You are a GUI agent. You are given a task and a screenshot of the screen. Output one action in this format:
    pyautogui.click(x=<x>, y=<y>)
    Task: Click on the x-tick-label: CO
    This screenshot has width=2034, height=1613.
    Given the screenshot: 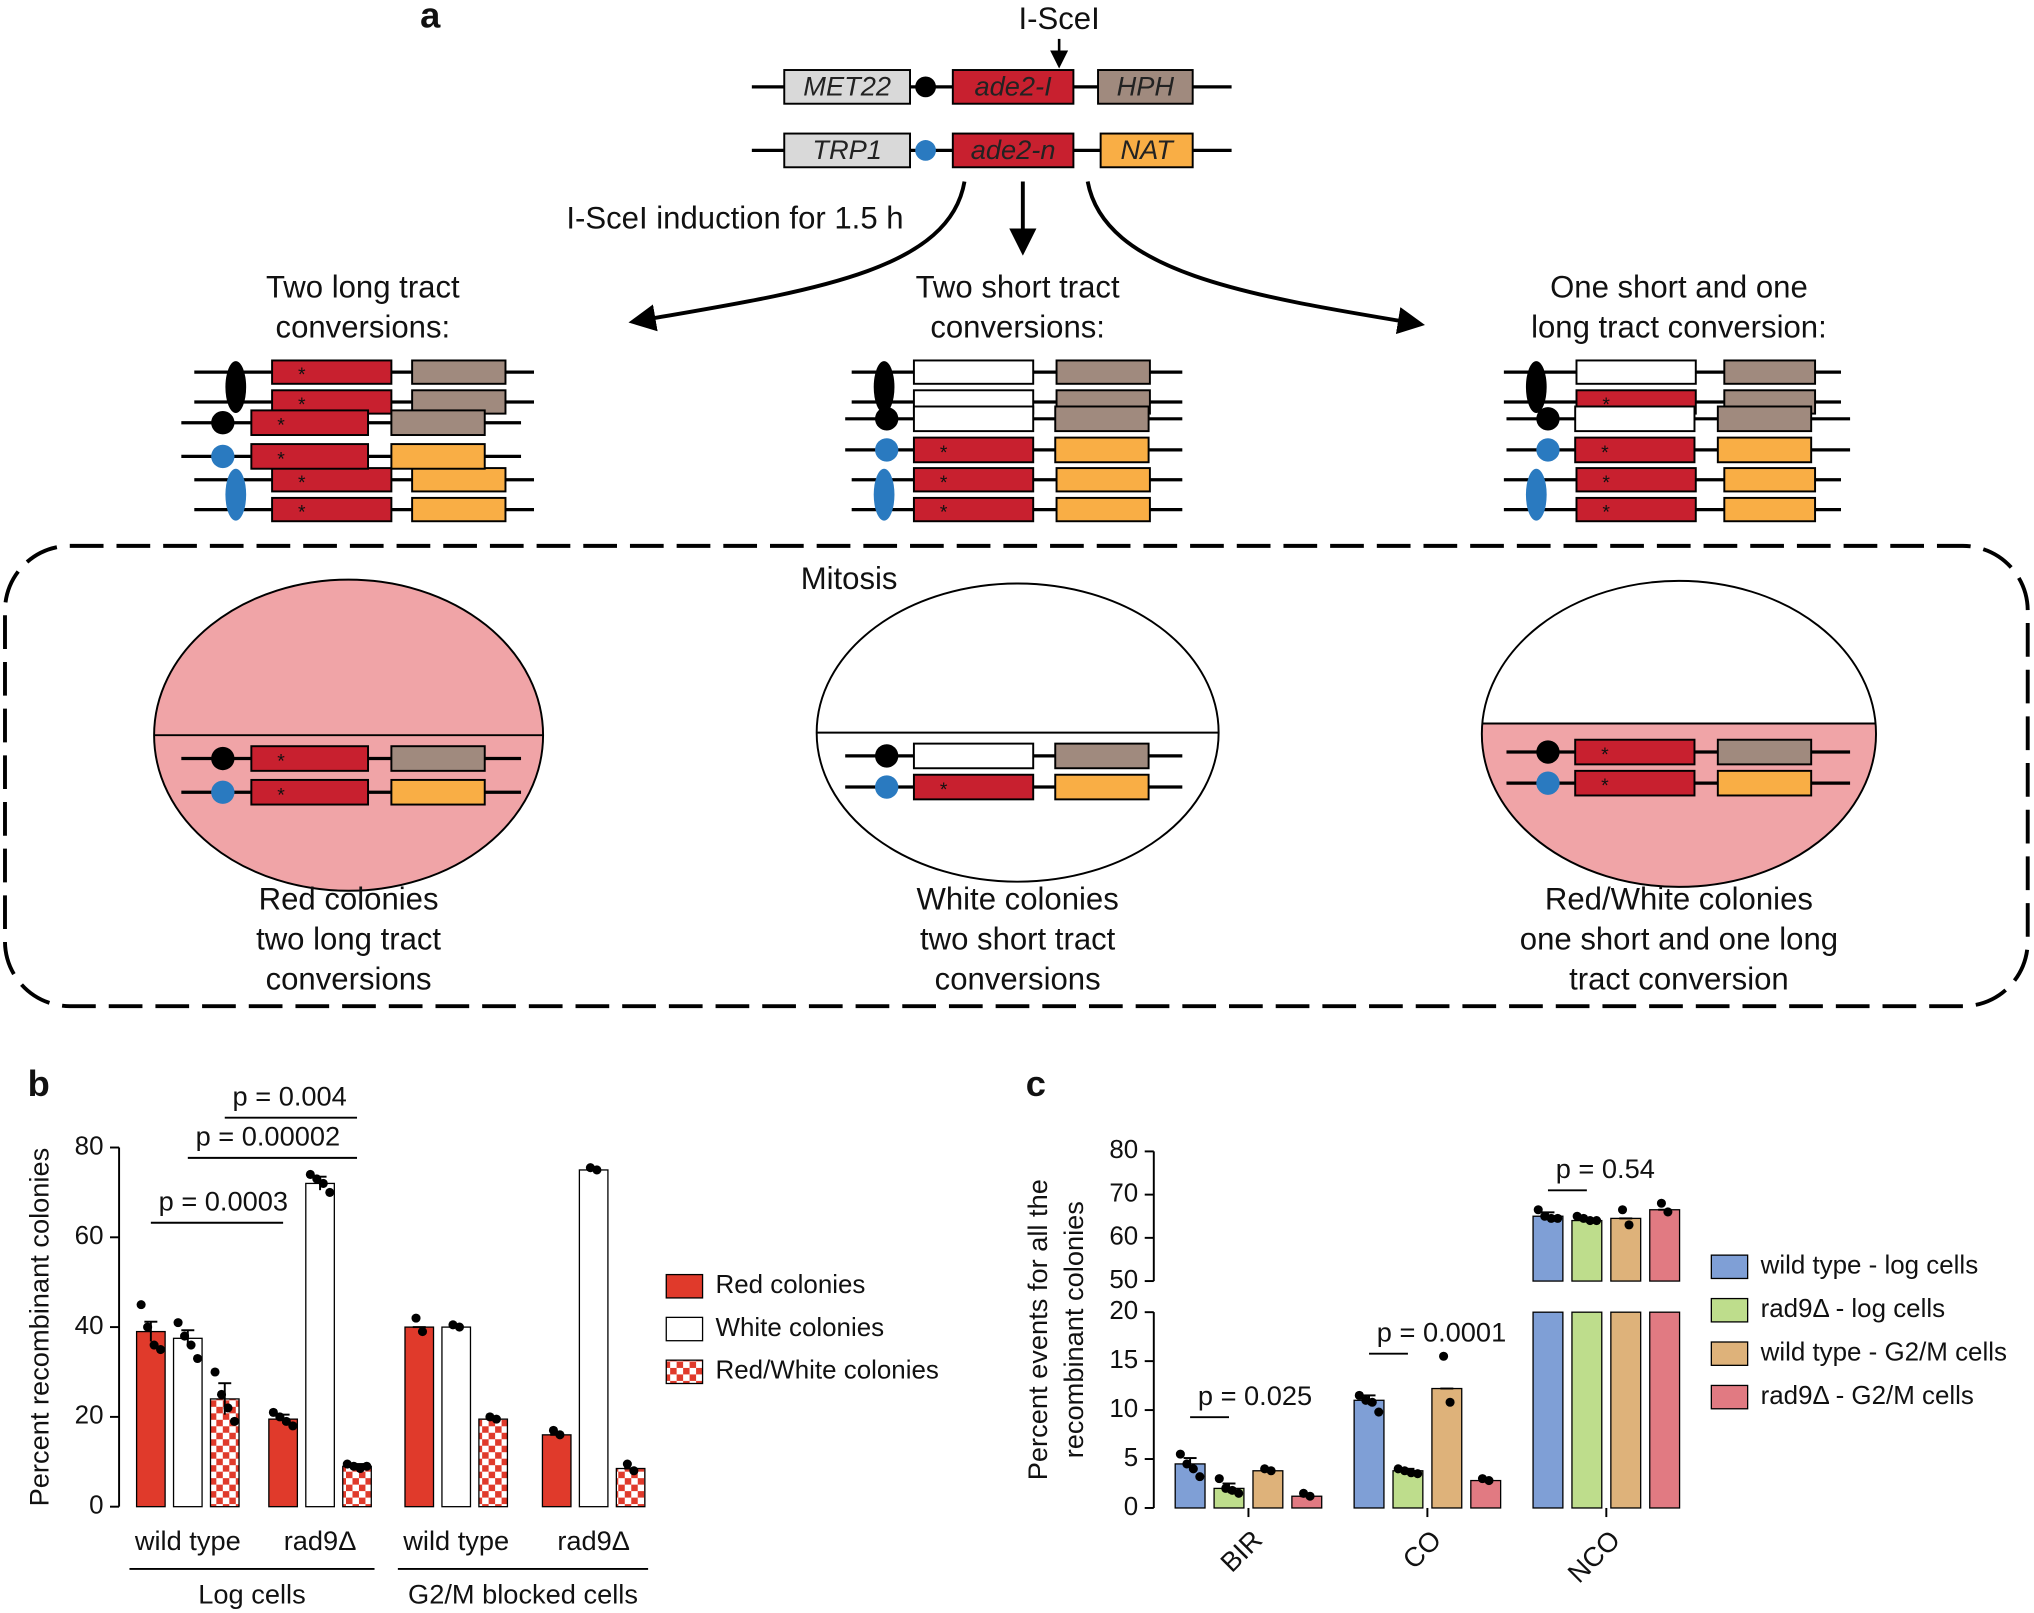 What is the action you would take?
    pyautogui.click(x=1421, y=1549)
    